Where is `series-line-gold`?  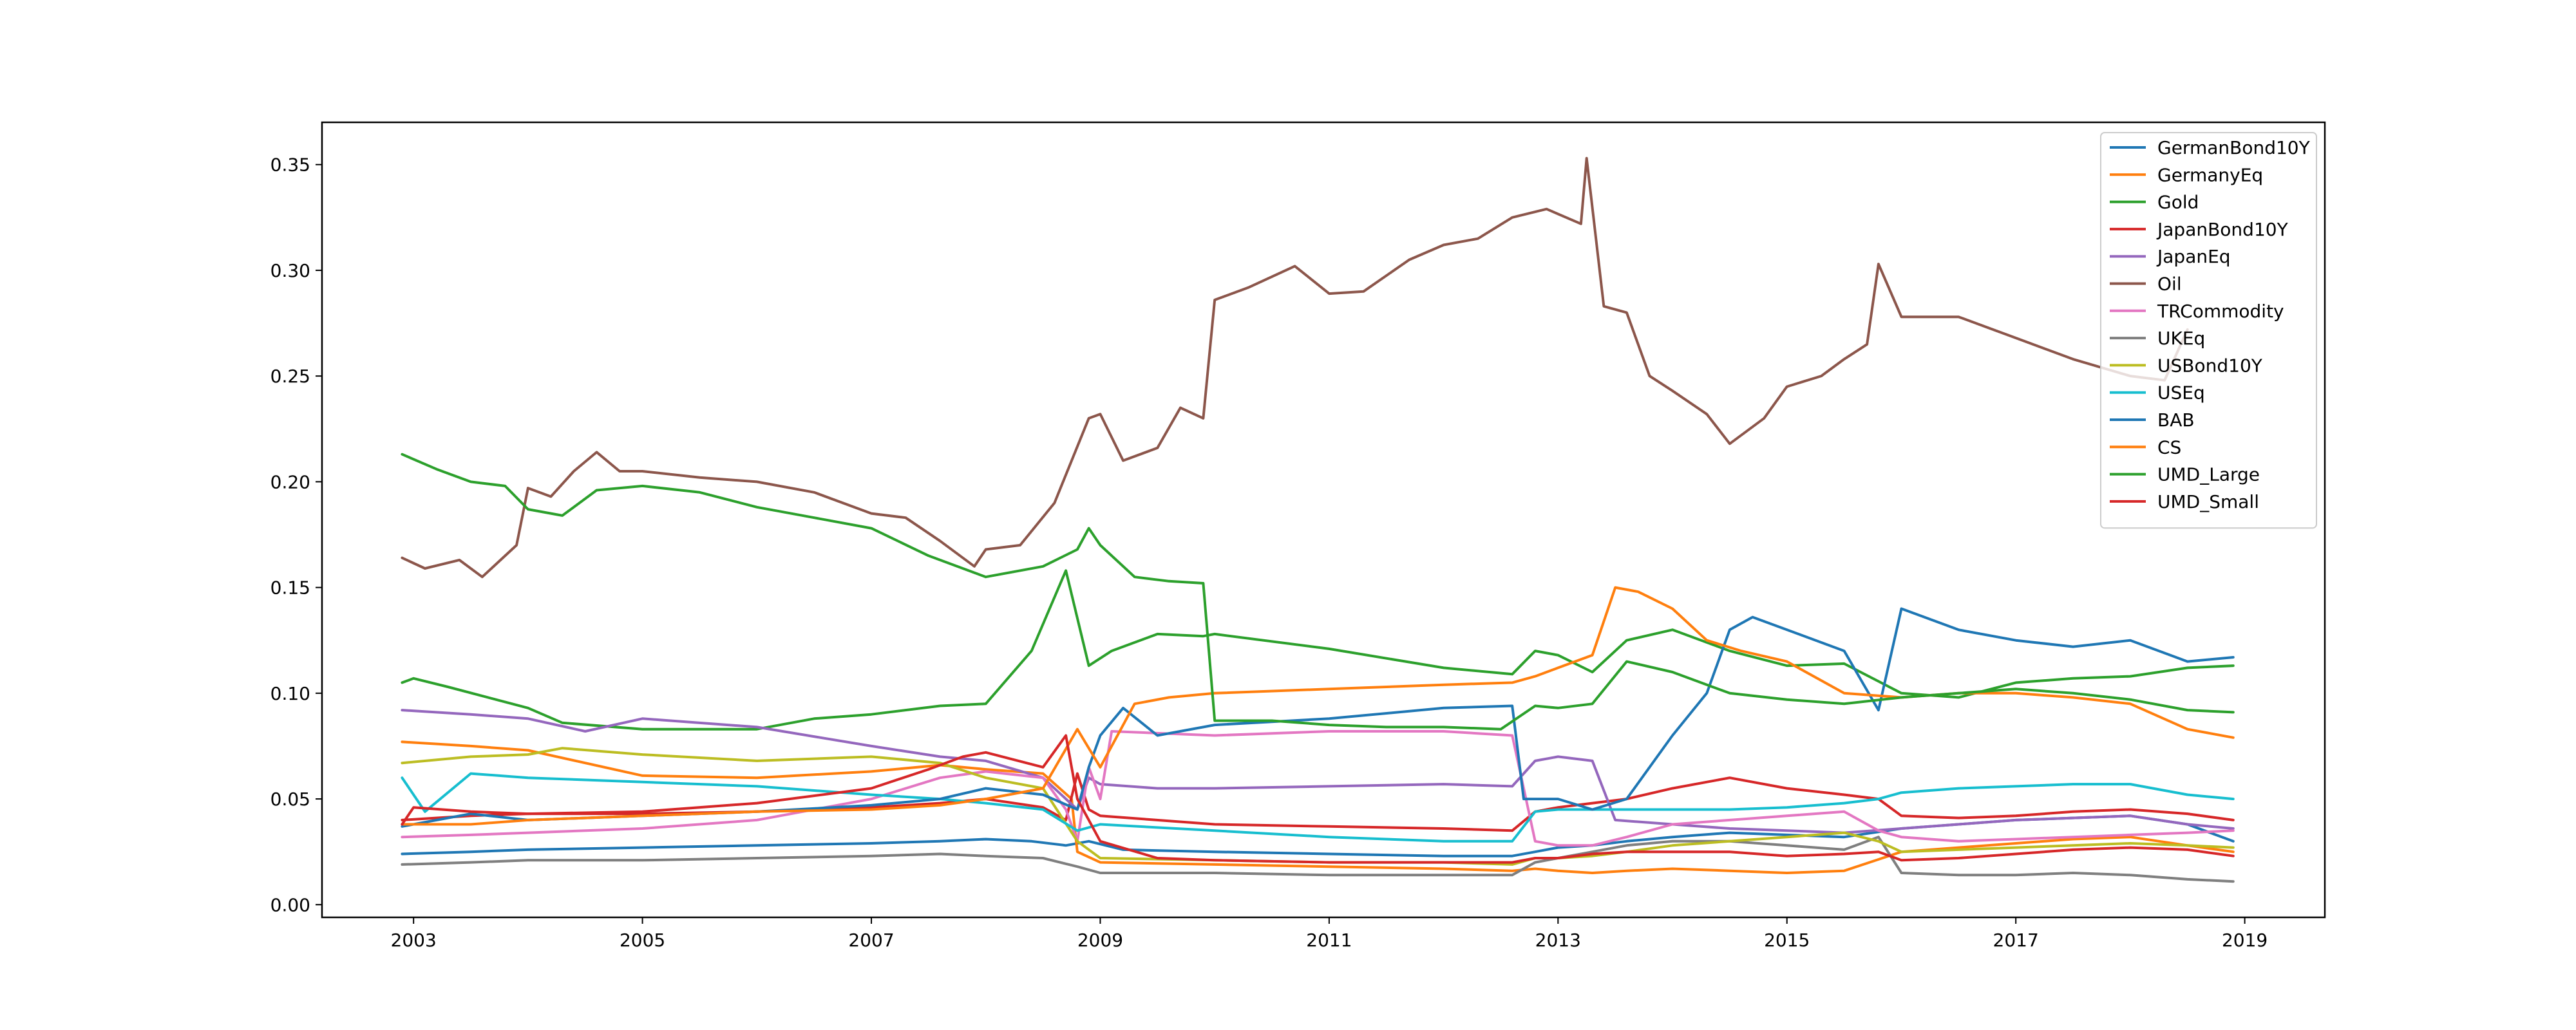
series-line-gold is located at coordinates (1318, 650).